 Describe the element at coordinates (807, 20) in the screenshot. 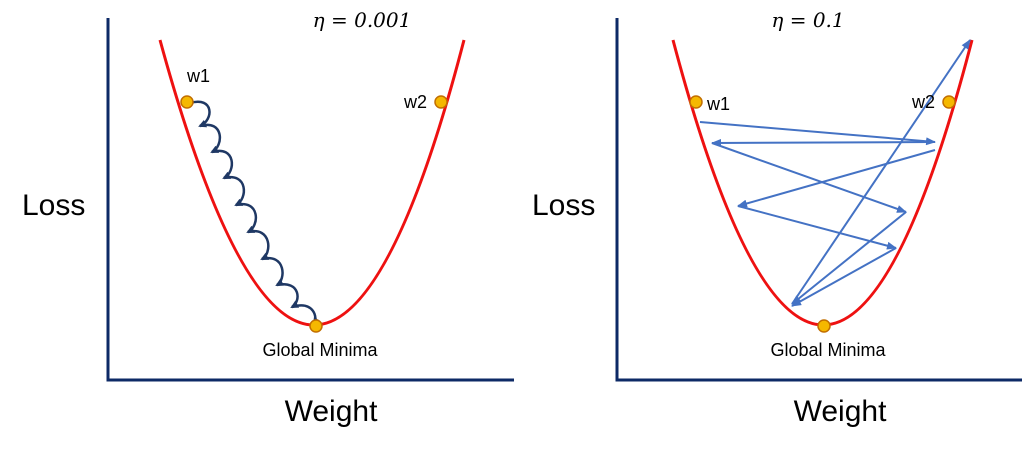

I see `eta-label-right: η = 0.1` at that location.